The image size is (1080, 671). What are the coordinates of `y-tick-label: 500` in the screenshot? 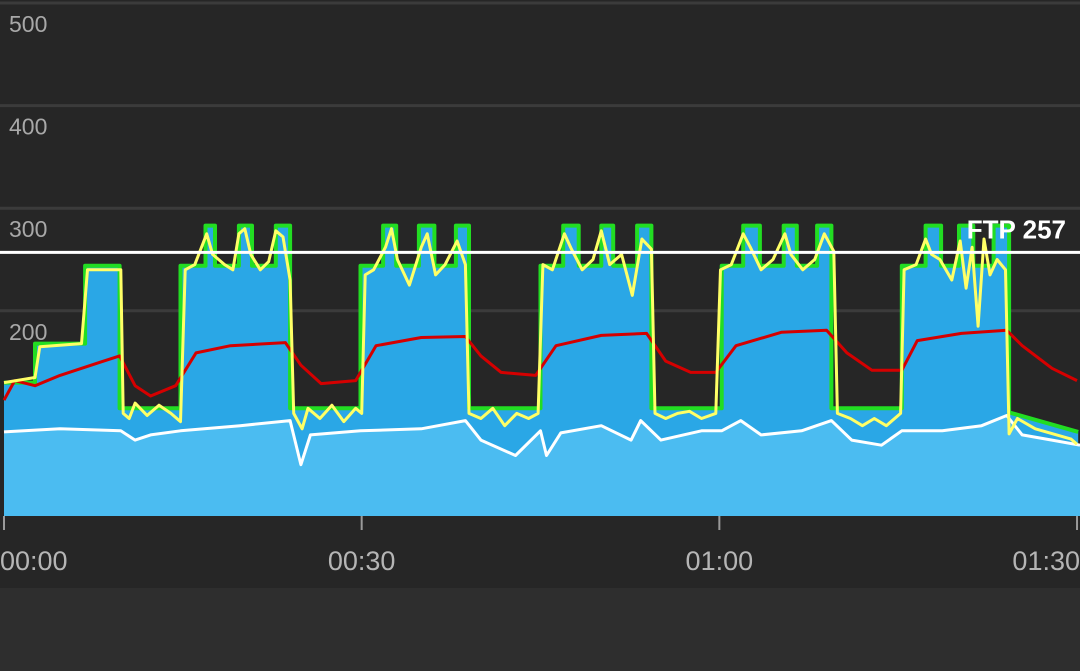 It's located at (28, 24).